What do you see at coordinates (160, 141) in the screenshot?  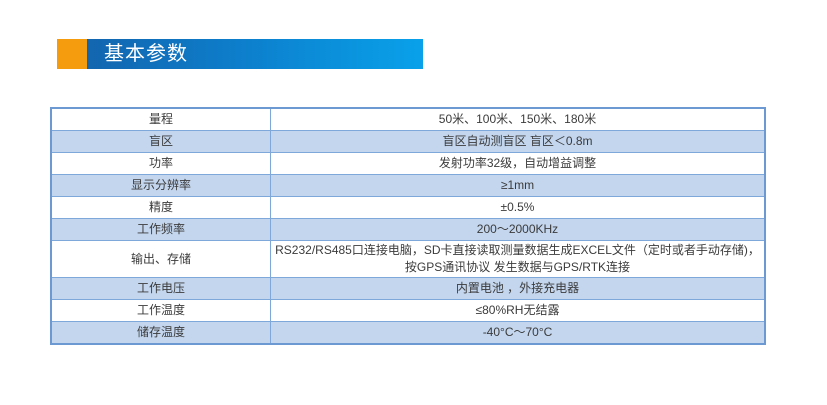 I see `param-label: 盲区` at bounding box center [160, 141].